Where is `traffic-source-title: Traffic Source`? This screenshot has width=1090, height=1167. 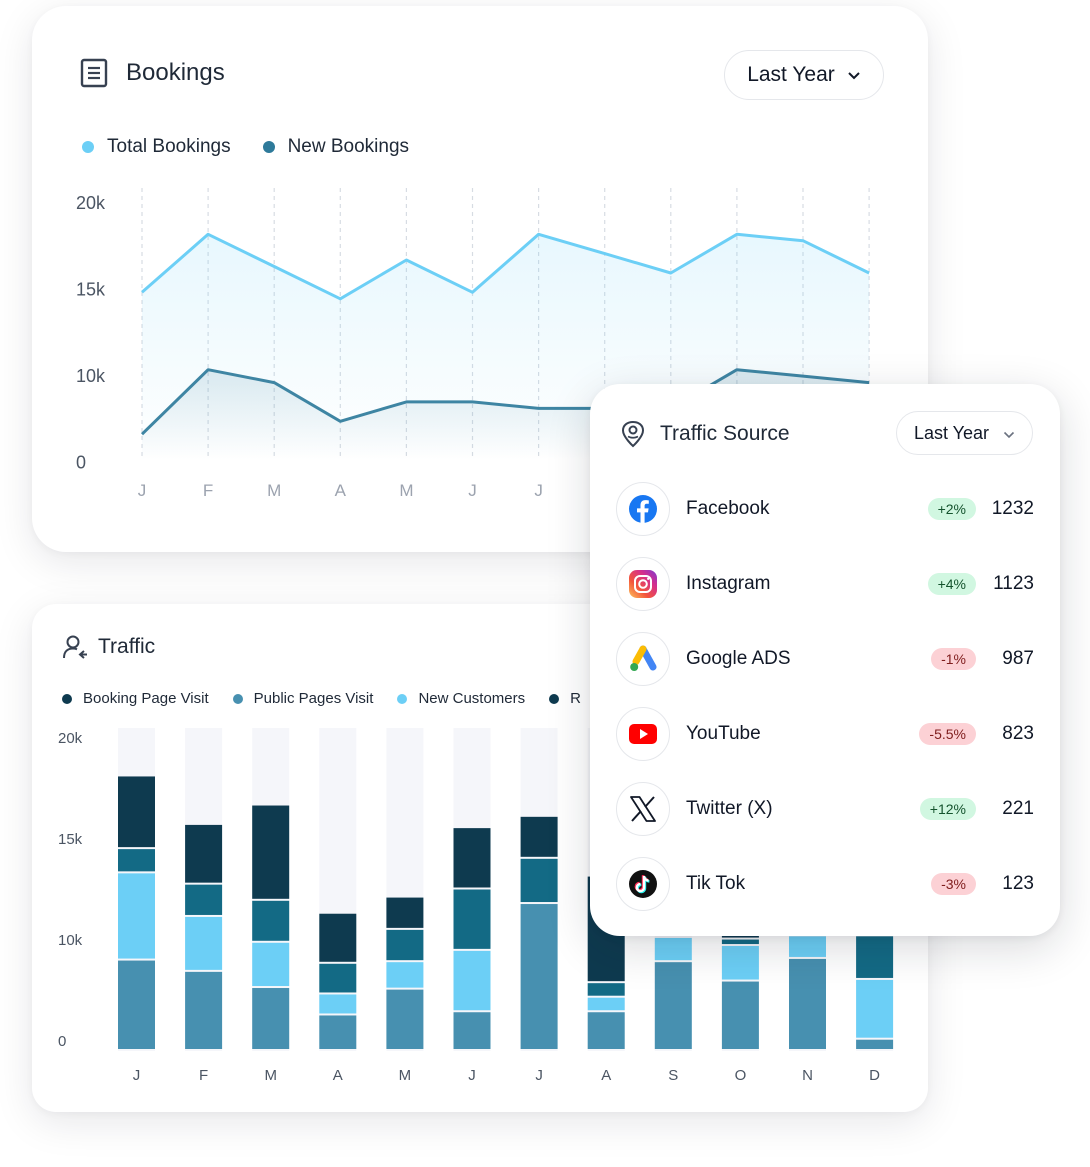 traffic-source-title: Traffic Source is located at coordinates (725, 433).